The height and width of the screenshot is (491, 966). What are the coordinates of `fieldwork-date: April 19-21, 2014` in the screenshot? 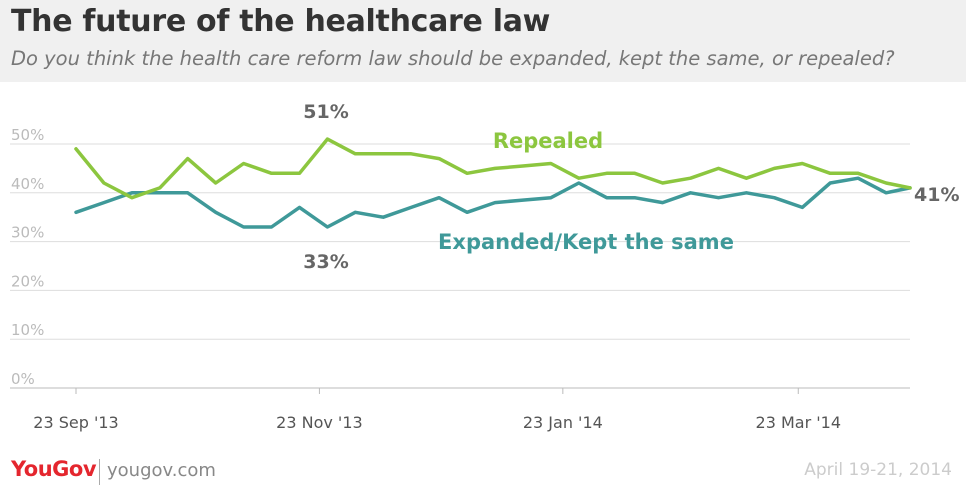 It's located at (878, 470).